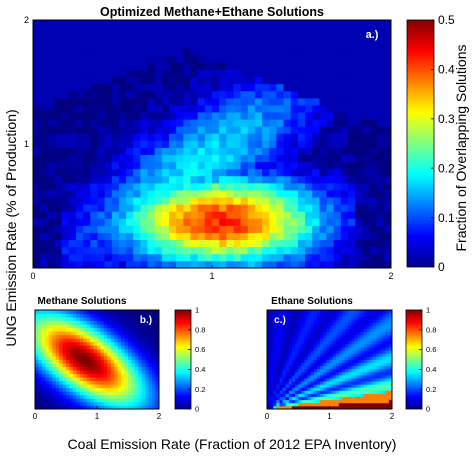 Image resolution: width=474 pixels, height=459 pixels. What do you see at coordinates (211, 276) in the screenshot?
I see `panel-a-xtick-label: 1` at bounding box center [211, 276].